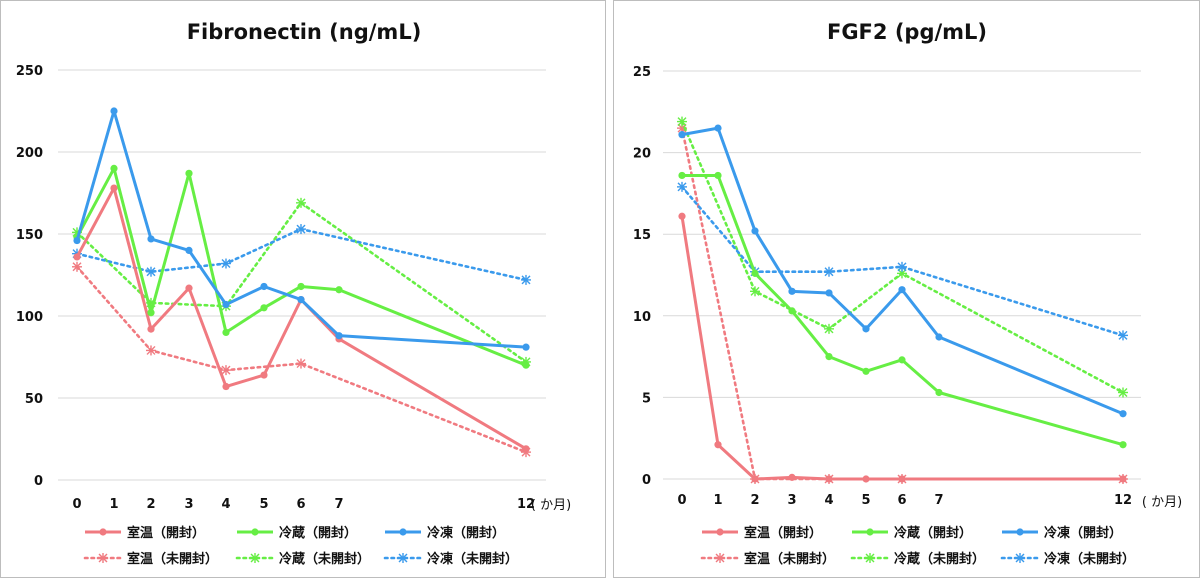 The image size is (1200, 579). I want to click on y-tick-label: 100, so click(29, 317).